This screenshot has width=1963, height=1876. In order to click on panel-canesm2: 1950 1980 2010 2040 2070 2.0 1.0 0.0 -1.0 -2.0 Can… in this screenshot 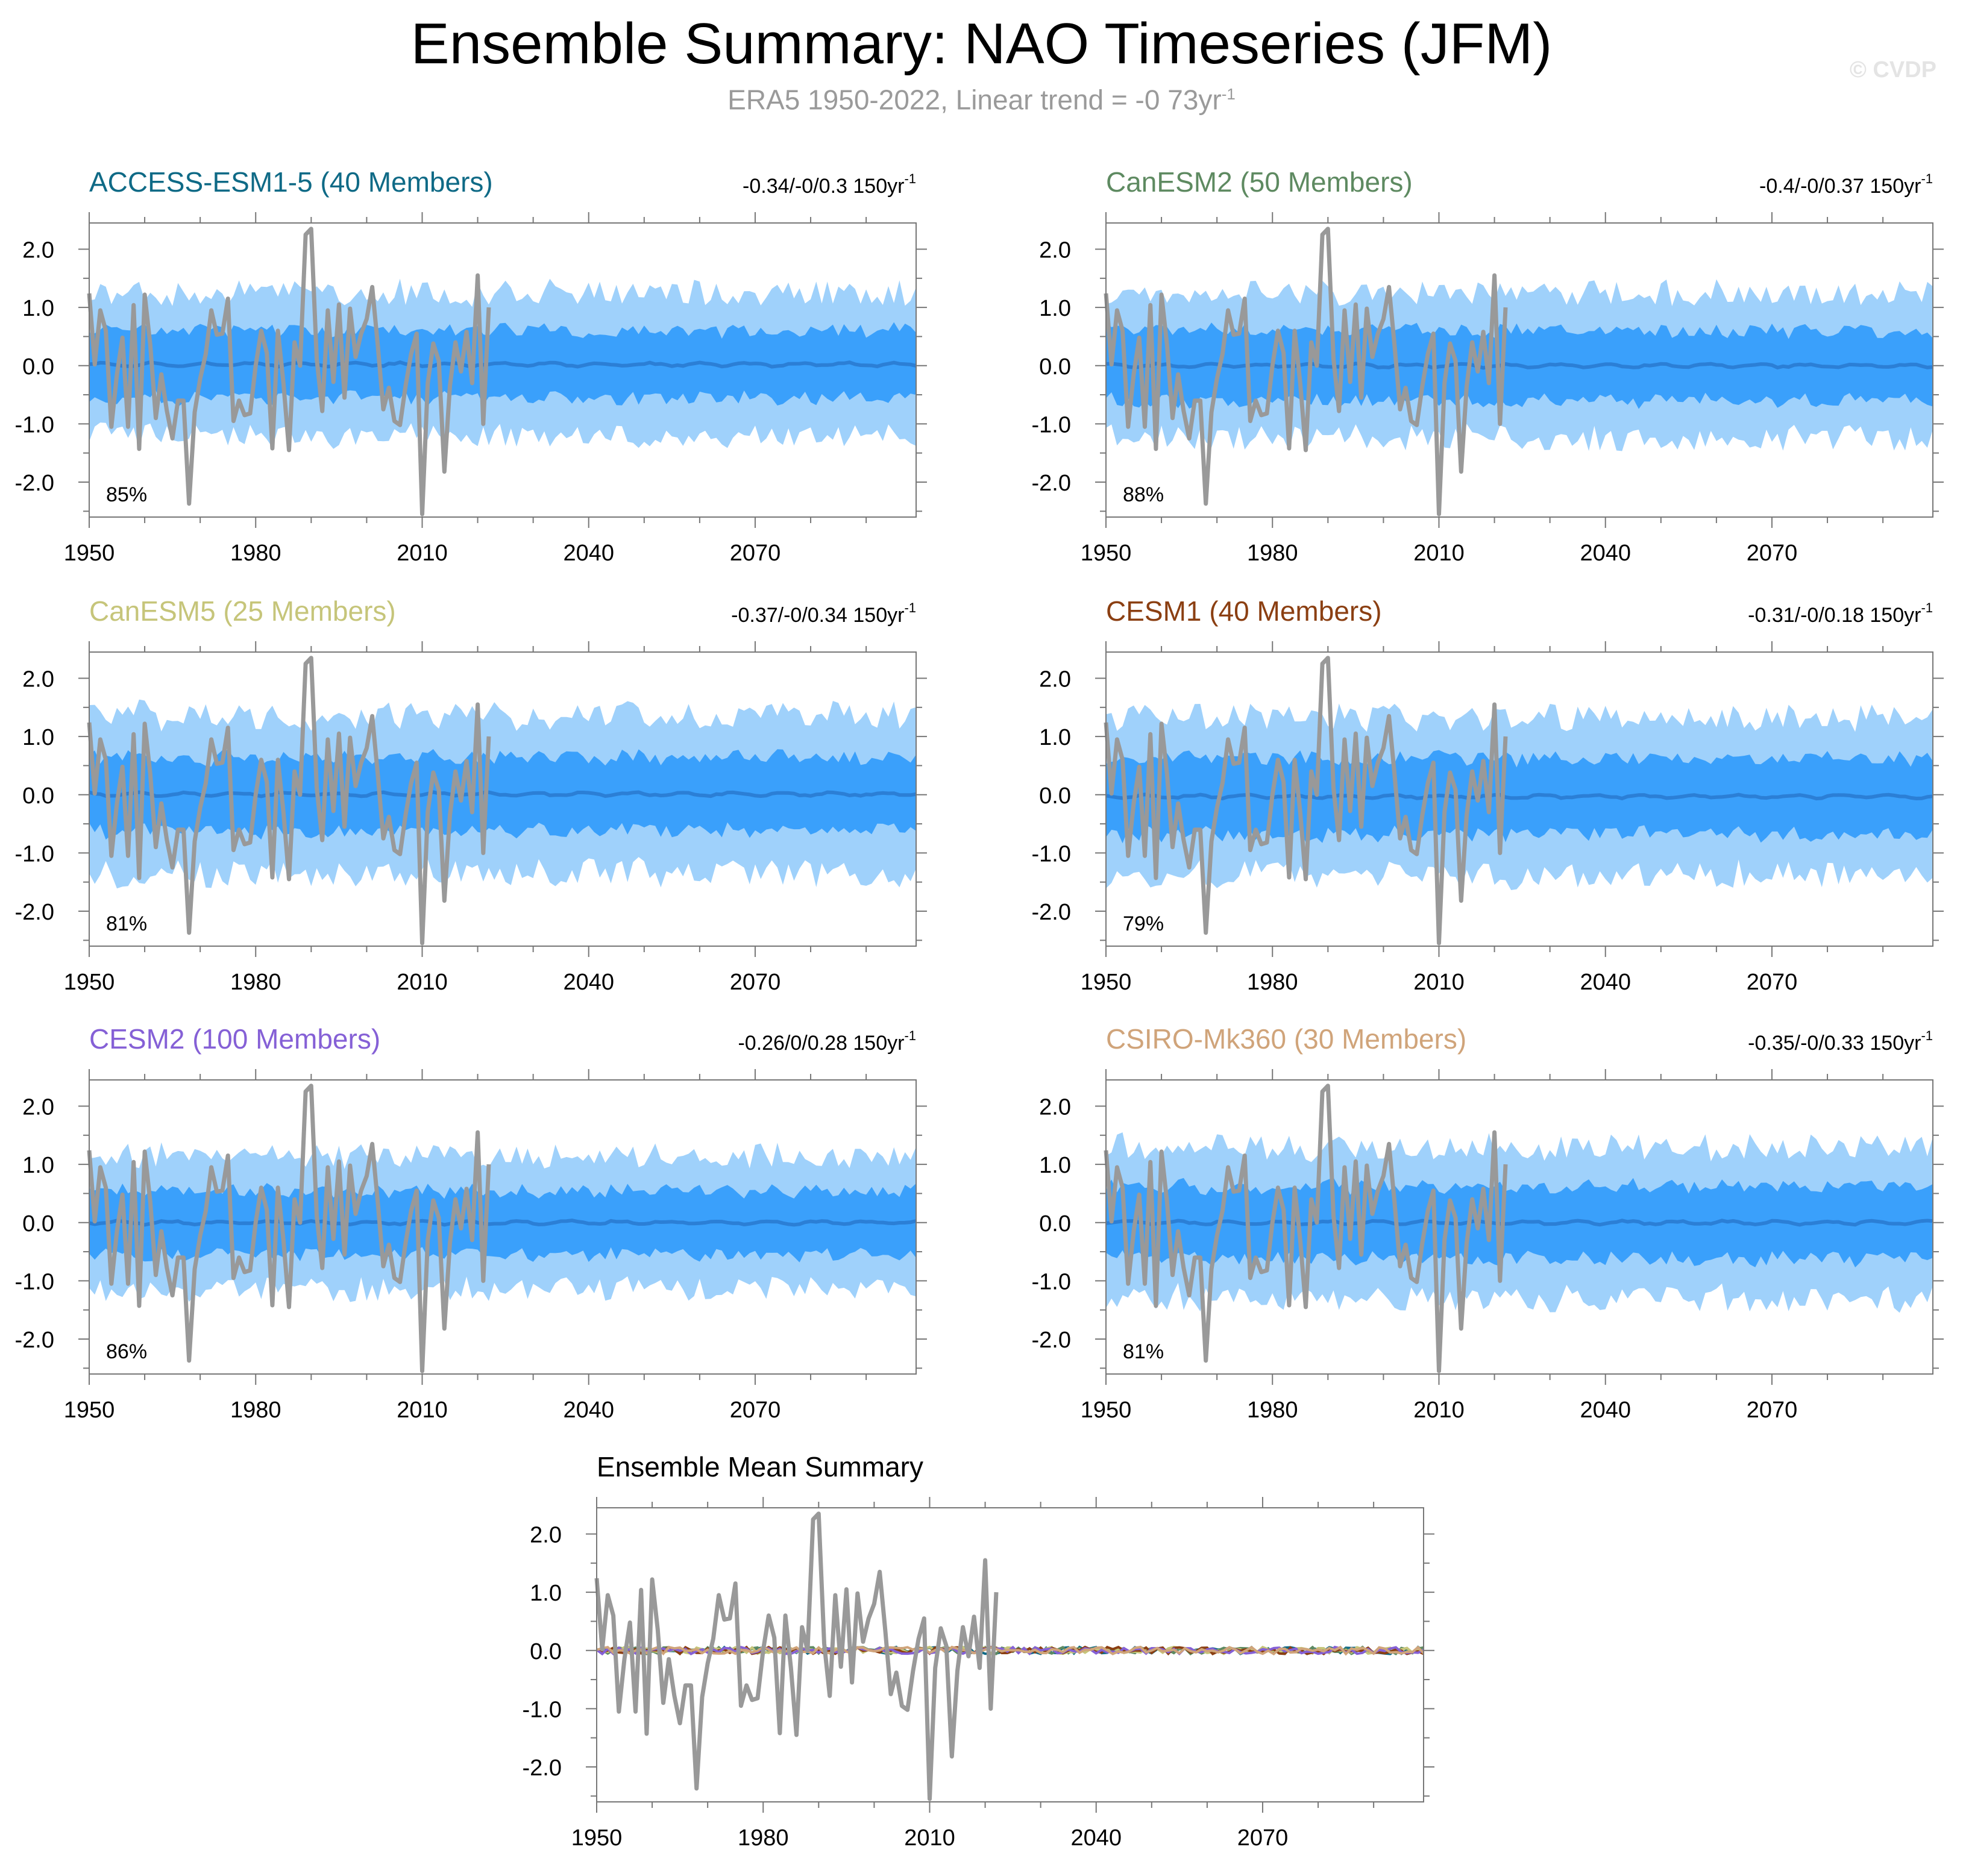, I will do `click(1488, 366)`.